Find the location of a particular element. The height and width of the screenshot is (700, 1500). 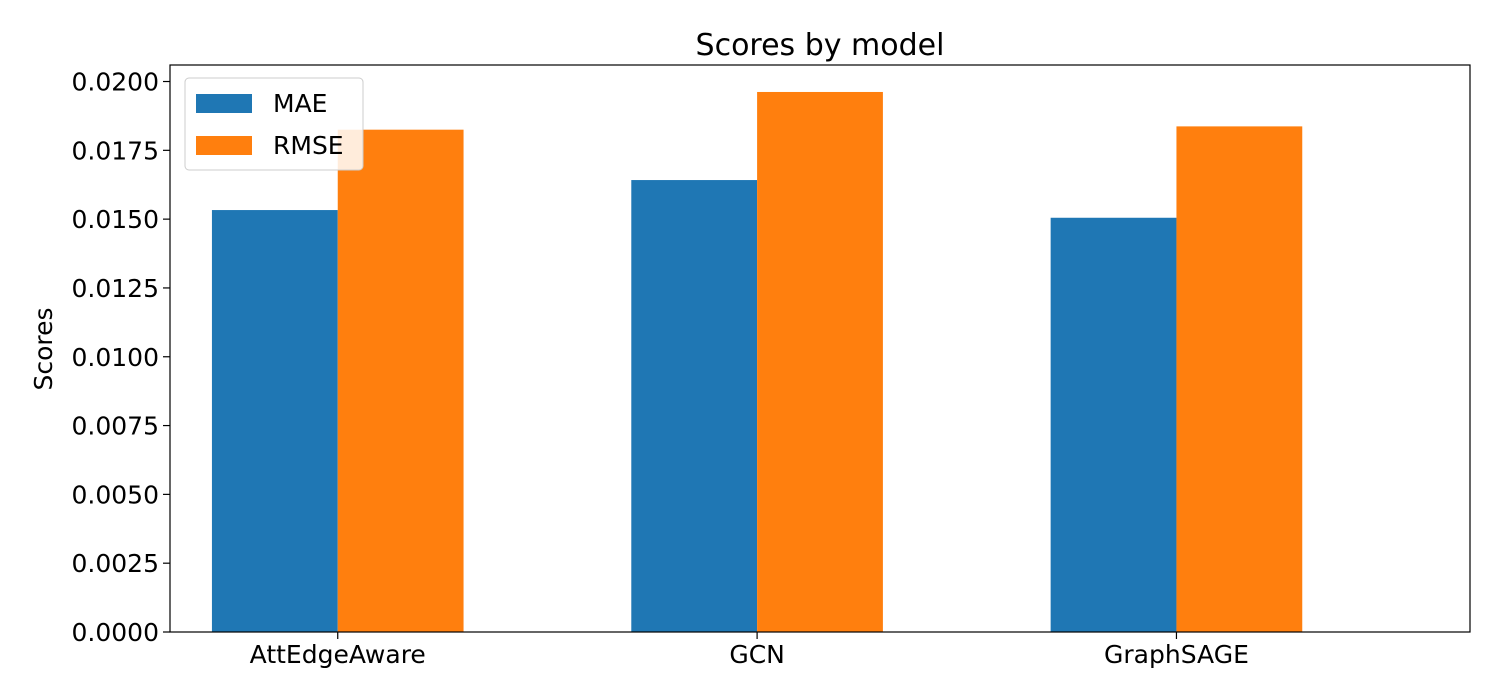

bar-rmse-attedgeaware is located at coordinates (400, 380).